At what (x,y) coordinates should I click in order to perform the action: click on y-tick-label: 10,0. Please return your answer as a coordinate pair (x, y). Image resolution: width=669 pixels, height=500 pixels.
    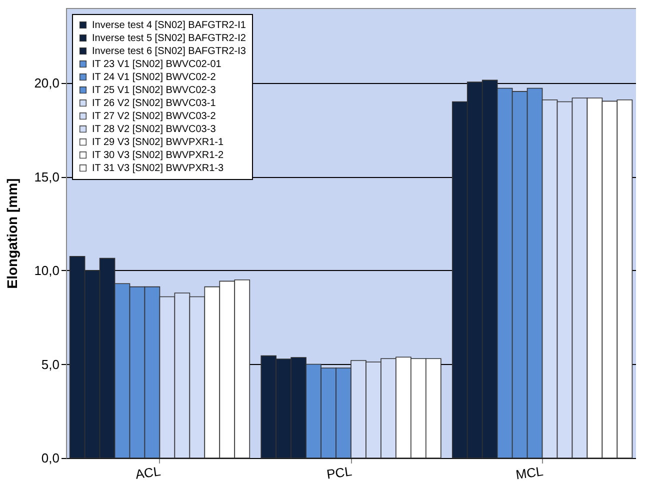
    Looking at the image, I should click on (47, 270).